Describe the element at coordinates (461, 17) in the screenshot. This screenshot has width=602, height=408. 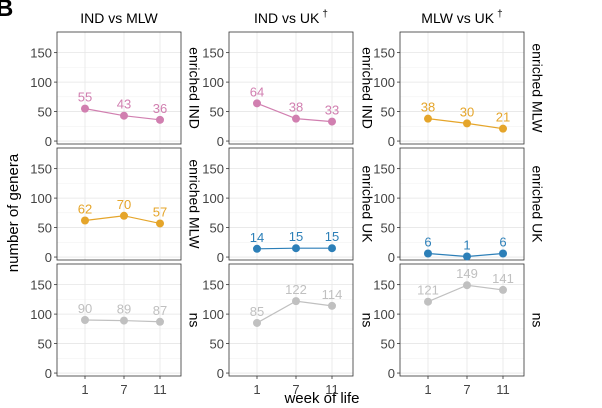
I see `column-title: MLW vs UK †` at that location.